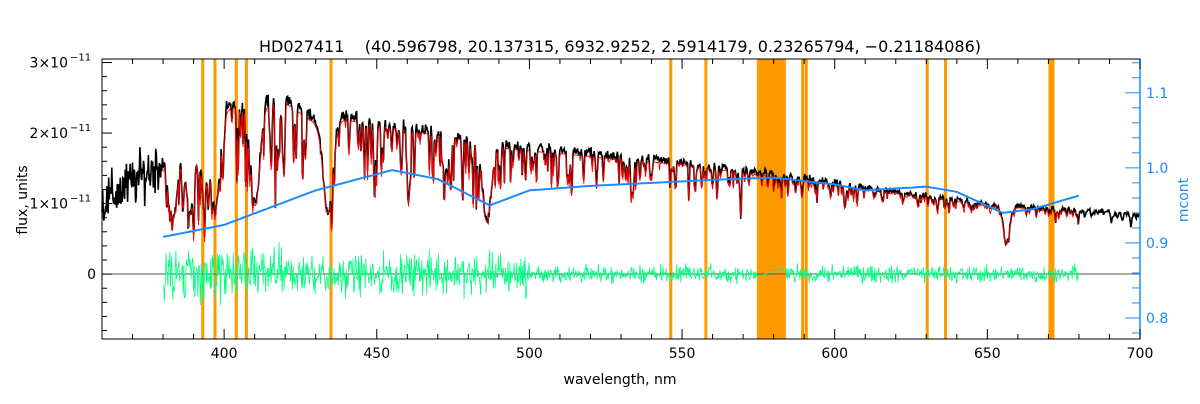 The width and height of the screenshot is (1200, 404). I want to click on y-tick-label: 2×10, so click(49, 134).